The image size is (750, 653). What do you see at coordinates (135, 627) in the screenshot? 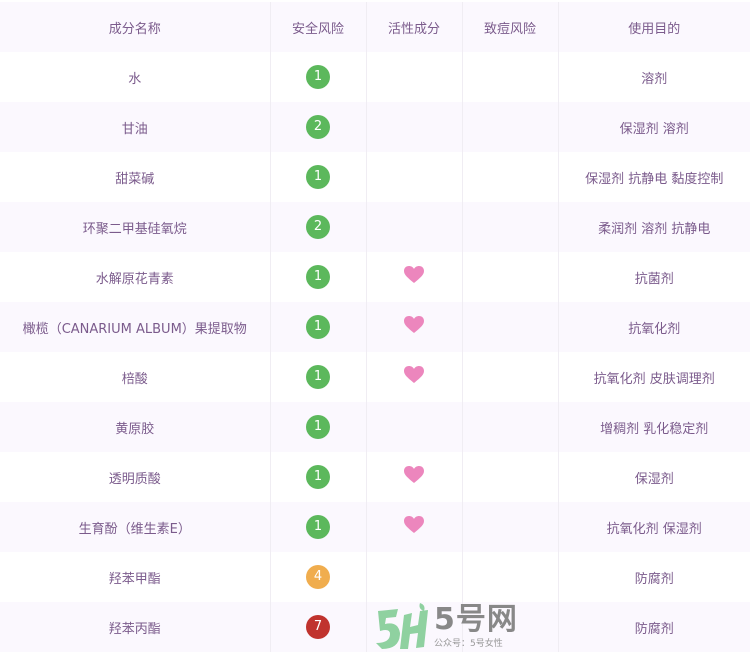
I see `ingredient-name: 羟苯丙酯` at bounding box center [135, 627].